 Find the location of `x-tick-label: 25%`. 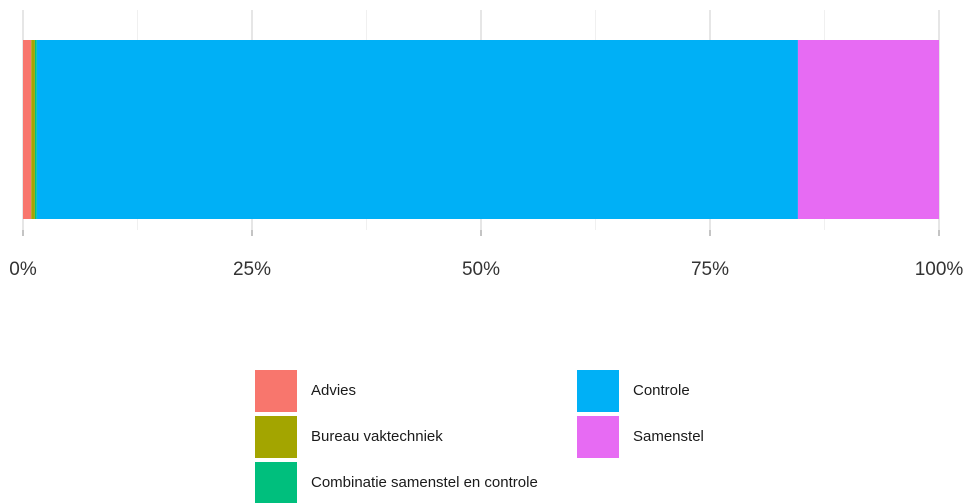

x-tick-label: 25% is located at coordinates (252, 269).